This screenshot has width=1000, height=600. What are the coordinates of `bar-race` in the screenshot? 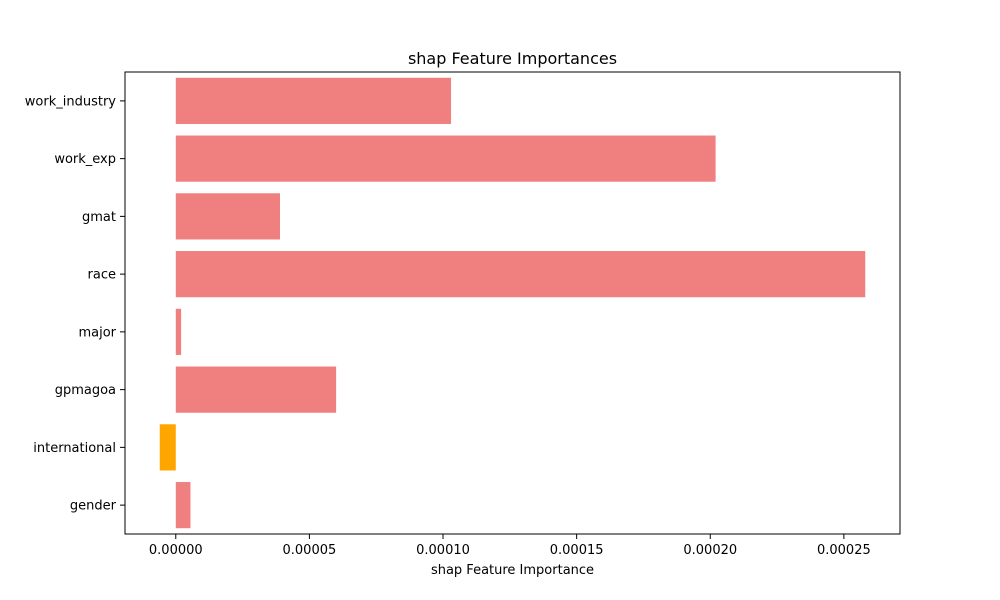 It's located at (520, 274).